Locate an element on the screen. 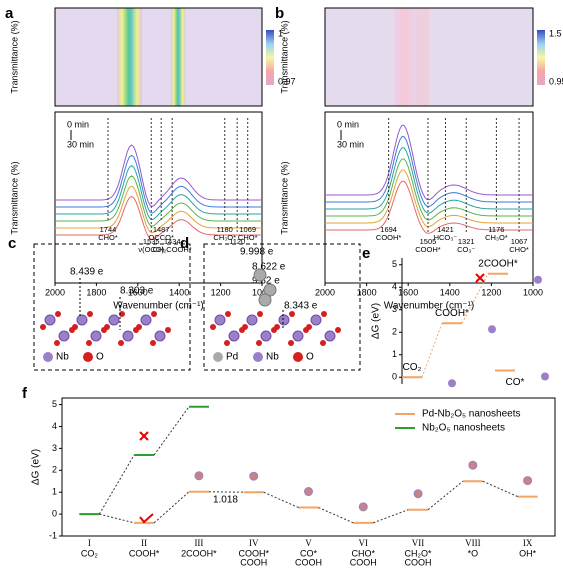 The width and height of the screenshot is (563, 569). x-tick-label: VI is located at coordinates (364, 543).